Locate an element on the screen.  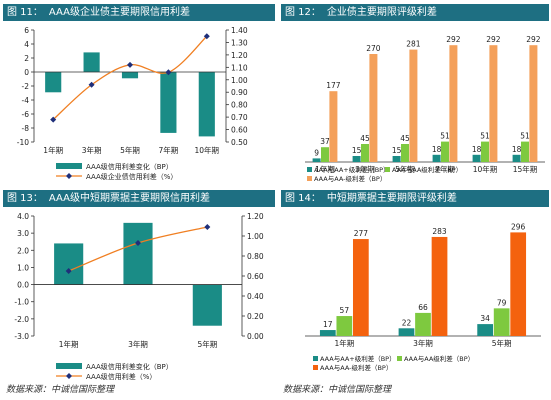
chart-3-legend-bar-label: AAA级信用利差变化（BP） is located at coordinates (129, 366).